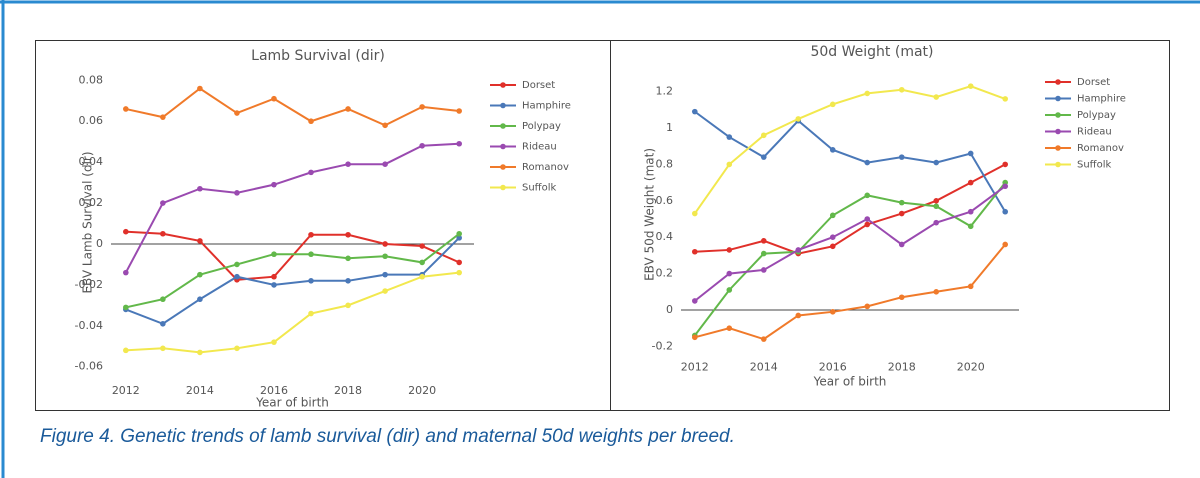  Describe the element at coordinates (669, 309) in the screenshot. I see `y-tick-label: 0` at that location.